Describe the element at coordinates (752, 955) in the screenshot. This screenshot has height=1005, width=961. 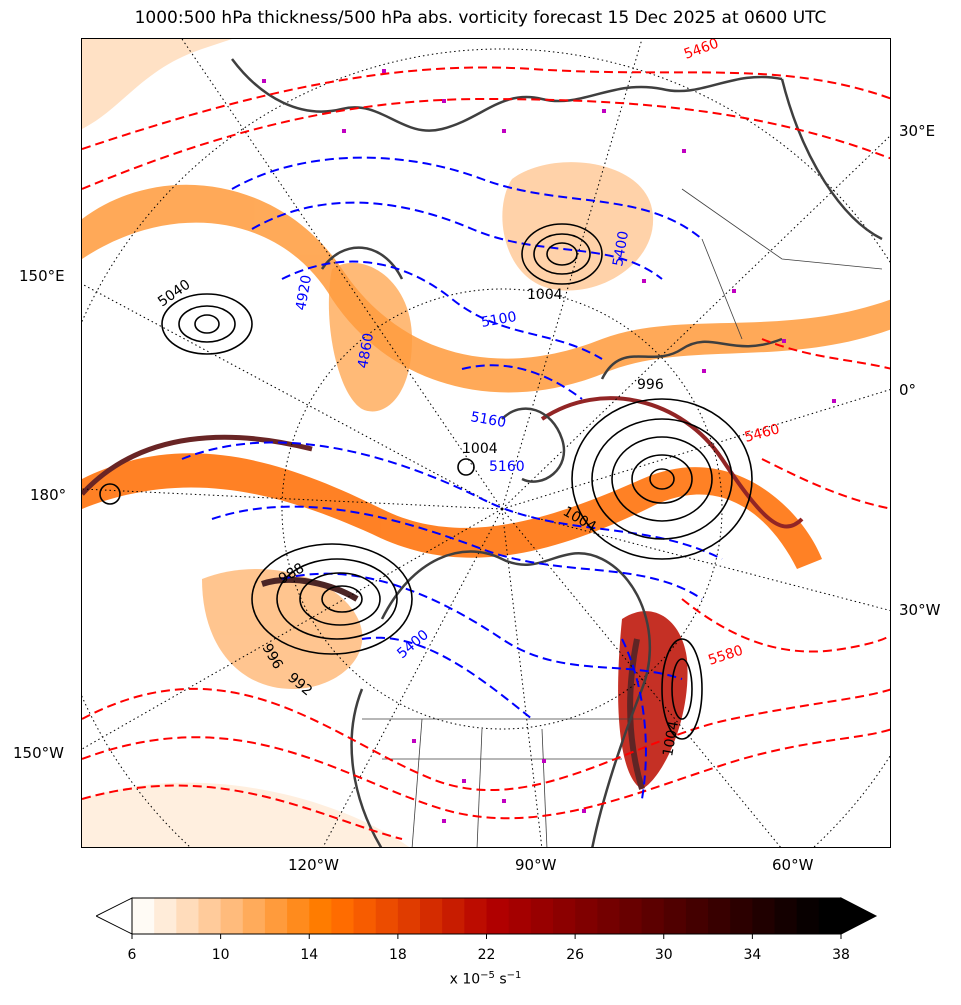
I see `colorbar-tick-label: 34` at that location.